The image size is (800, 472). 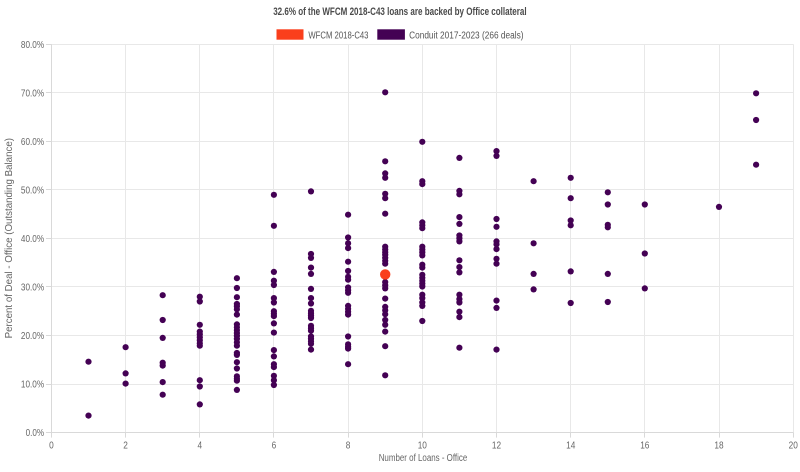 I want to click on svg-text: 60.0%, so click(x=32, y=142).